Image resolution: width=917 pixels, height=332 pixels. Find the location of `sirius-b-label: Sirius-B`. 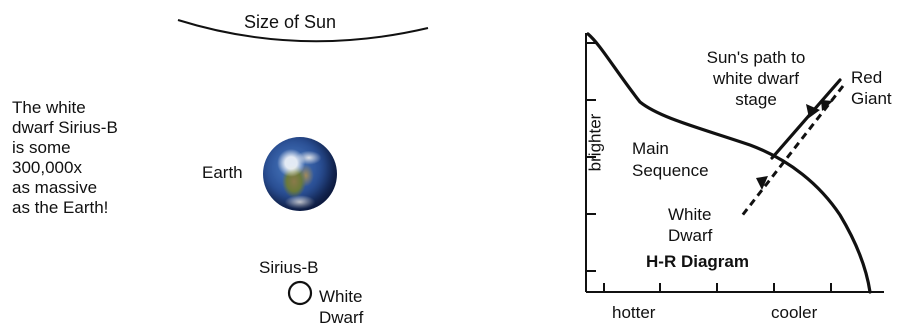

sirius-b-label: Sirius-B is located at coordinates (289, 267).